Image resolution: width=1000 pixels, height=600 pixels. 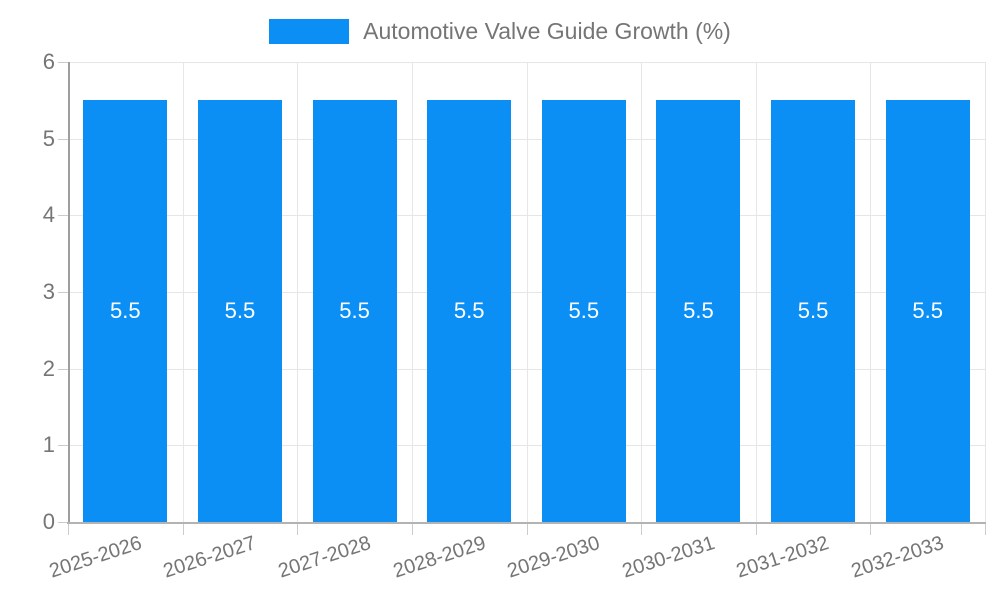 I want to click on x-tick-label: 2028-2029, so click(x=439, y=557).